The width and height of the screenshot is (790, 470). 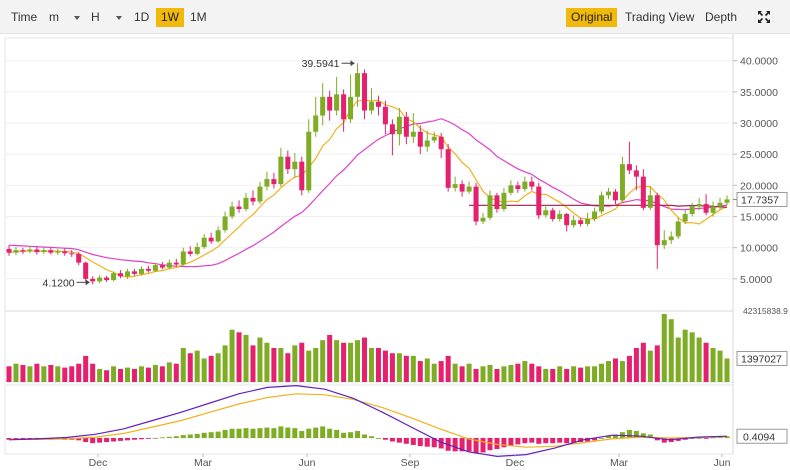 I want to click on volume-max-label: 42315838.9, so click(x=765, y=311).